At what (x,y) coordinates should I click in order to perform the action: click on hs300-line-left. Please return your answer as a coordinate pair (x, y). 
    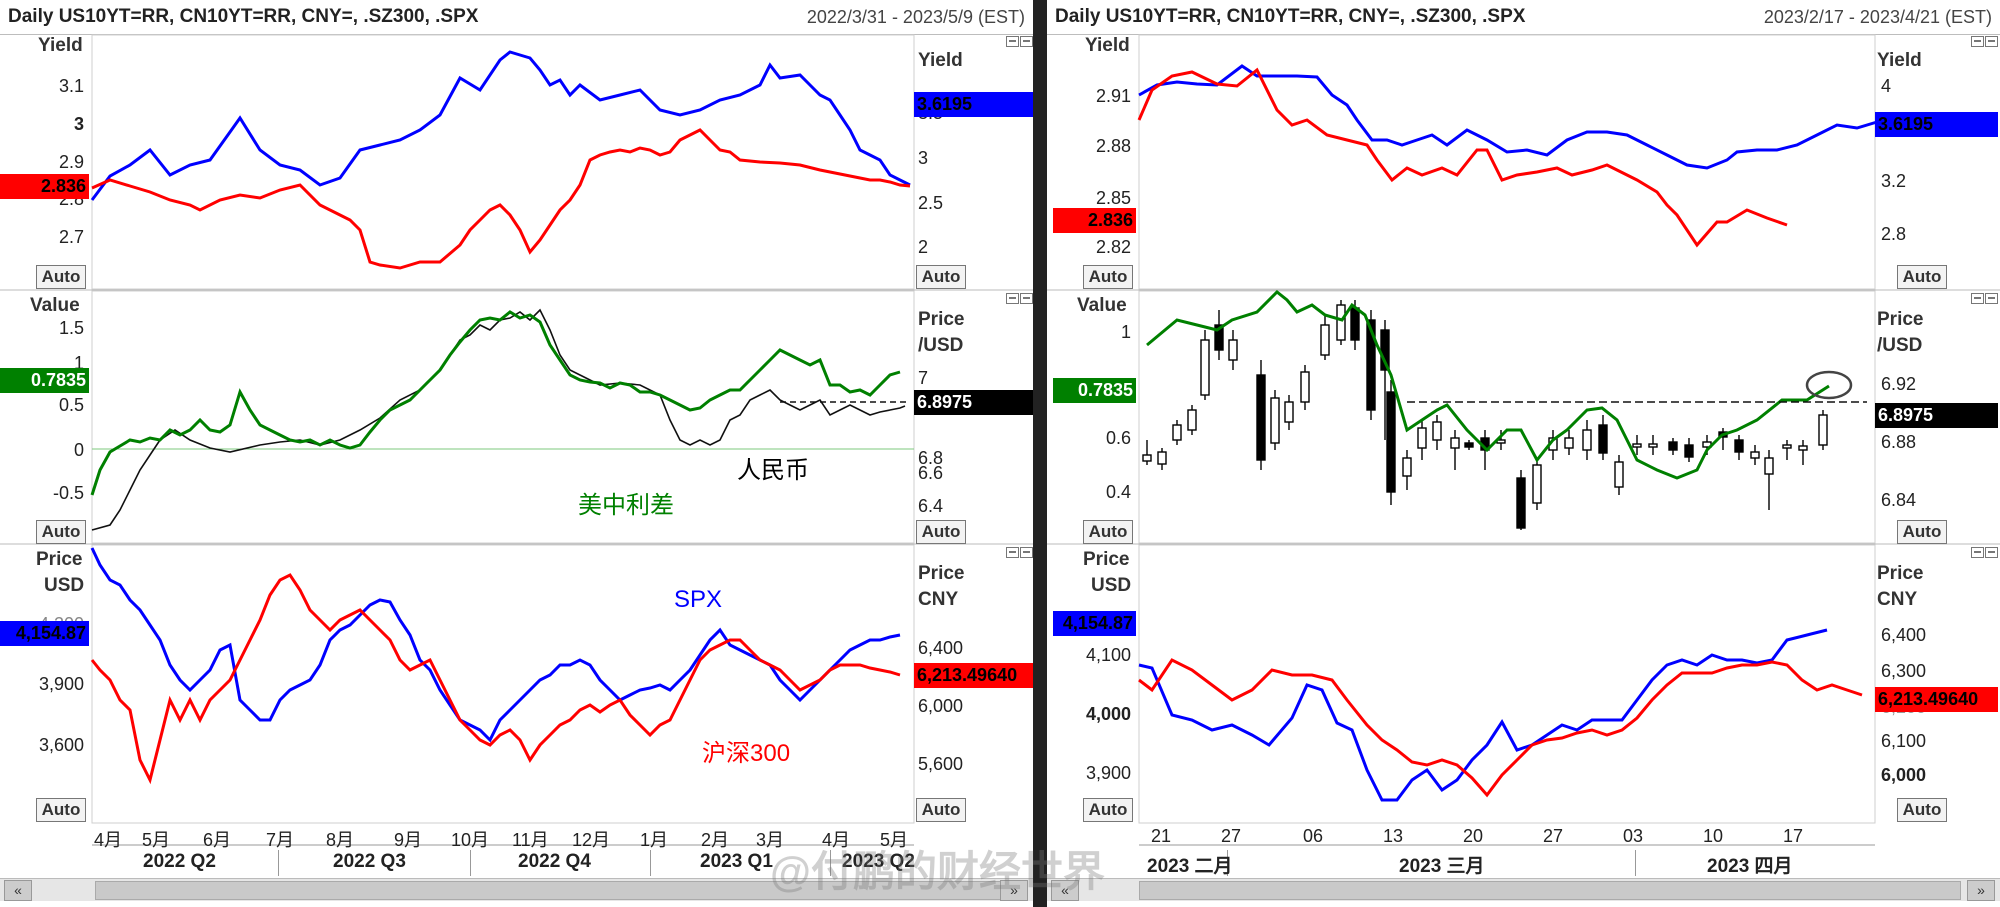
    Looking at the image, I should click on (495, 679).